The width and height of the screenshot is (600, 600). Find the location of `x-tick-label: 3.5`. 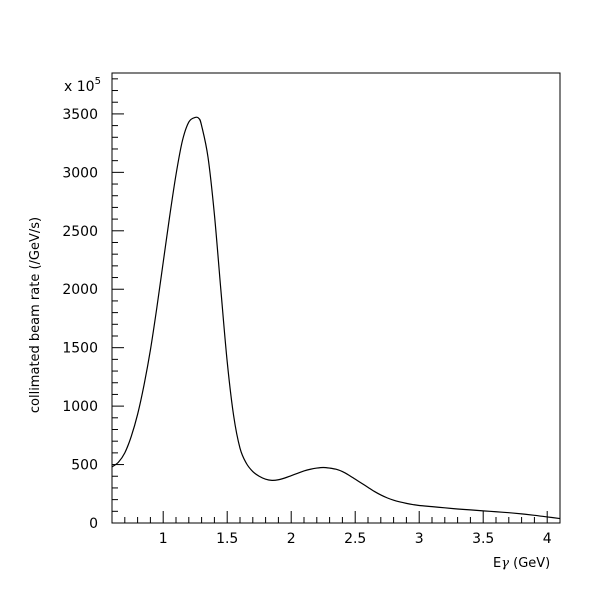

x-tick-label: 3.5 is located at coordinates (483, 539).